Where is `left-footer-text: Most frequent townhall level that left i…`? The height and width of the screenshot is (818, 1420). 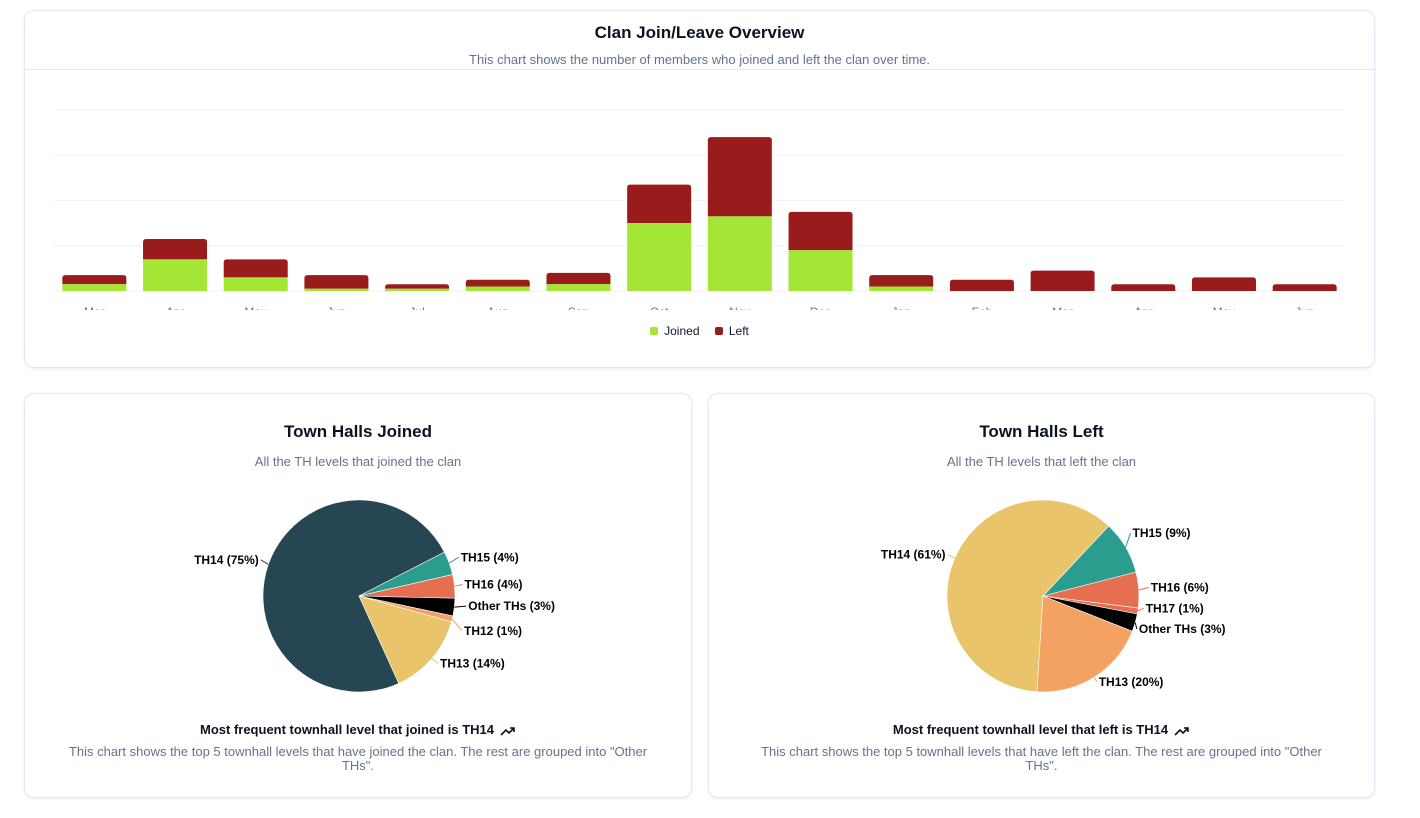 left-footer-text: Most frequent townhall level that left i… is located at coordinates (1030, 729).